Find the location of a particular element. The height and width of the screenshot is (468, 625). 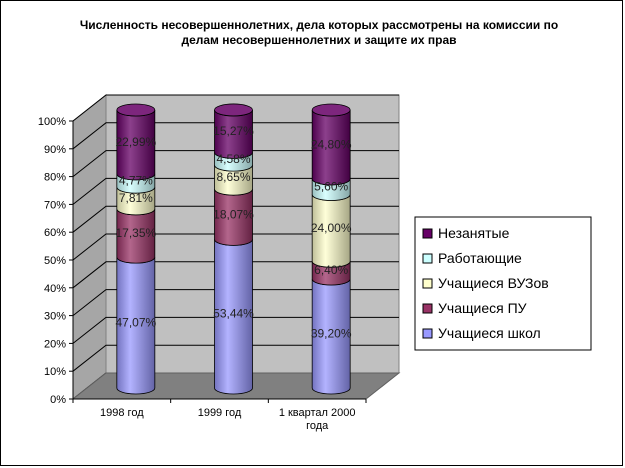

data-label: 7,81% is located at coordinates (136, 198).